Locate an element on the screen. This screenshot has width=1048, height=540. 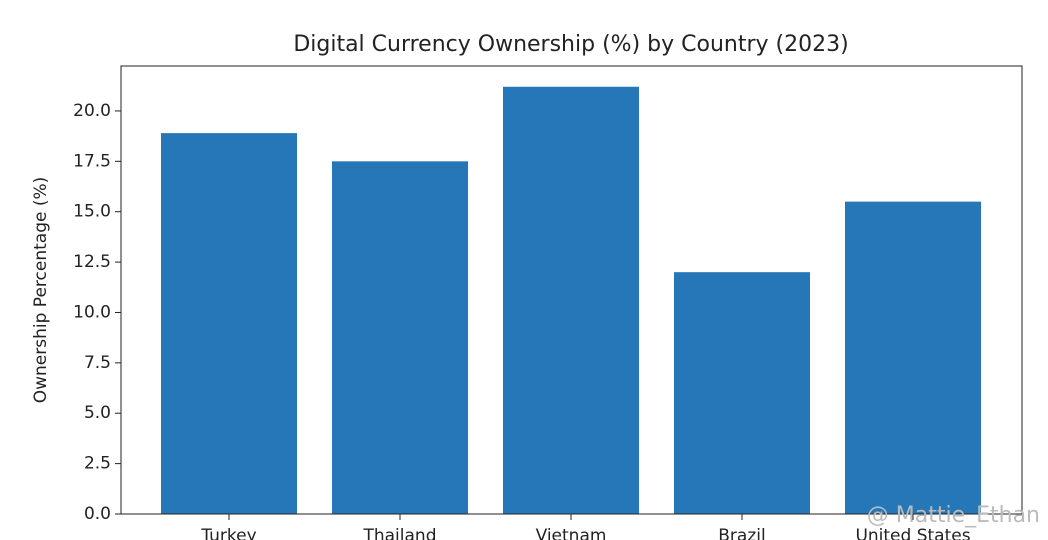
watermark: @ Mattie_Ethan is located at coordinates (953, 515).